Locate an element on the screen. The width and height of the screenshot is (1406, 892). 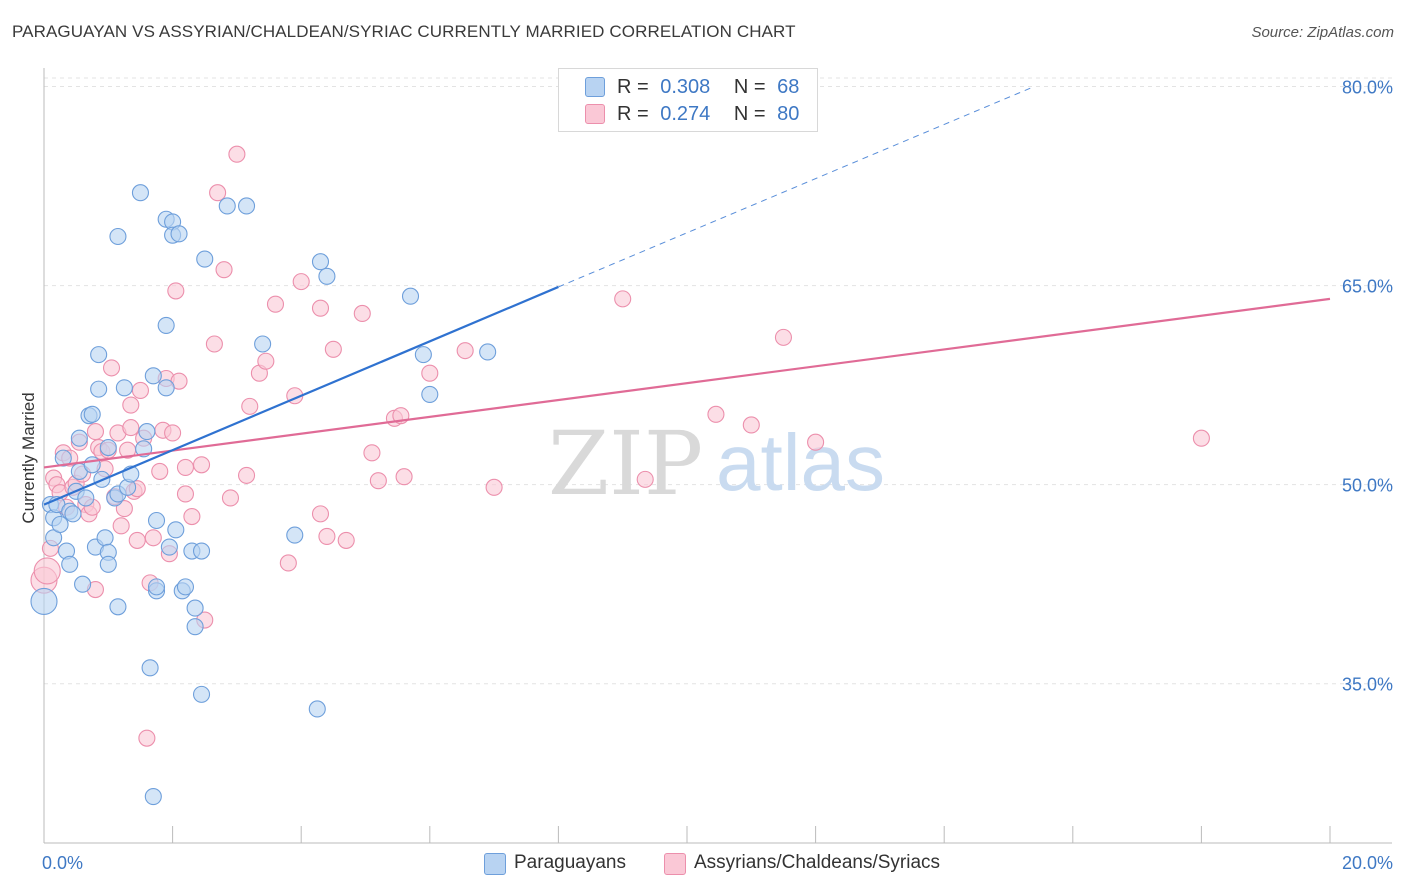
y-tick-label: 35.0% is located at coordinates (1367, 685).